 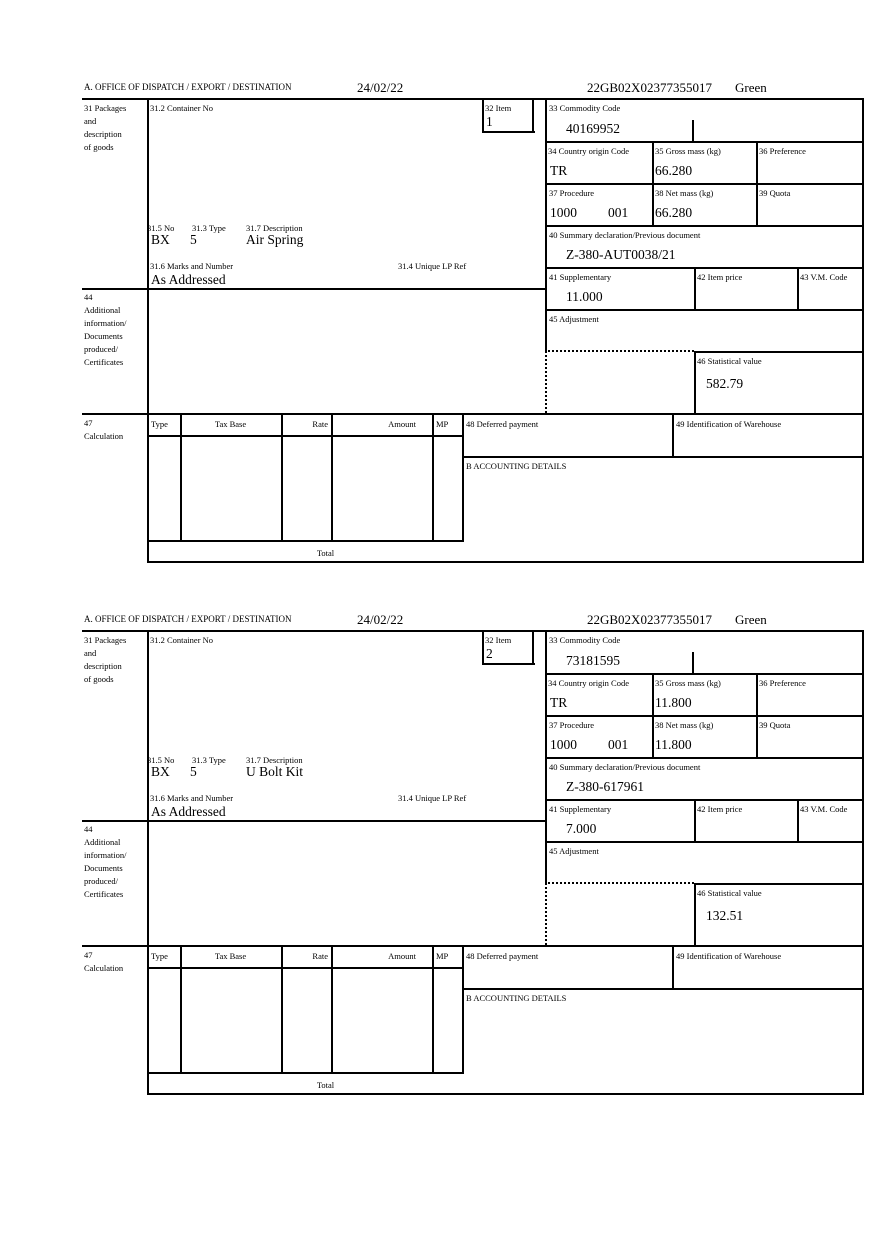 What do you see at coordinates (103, 134) in the screenshot?
I see `box31-label: description` at bounding box center [103, 134].